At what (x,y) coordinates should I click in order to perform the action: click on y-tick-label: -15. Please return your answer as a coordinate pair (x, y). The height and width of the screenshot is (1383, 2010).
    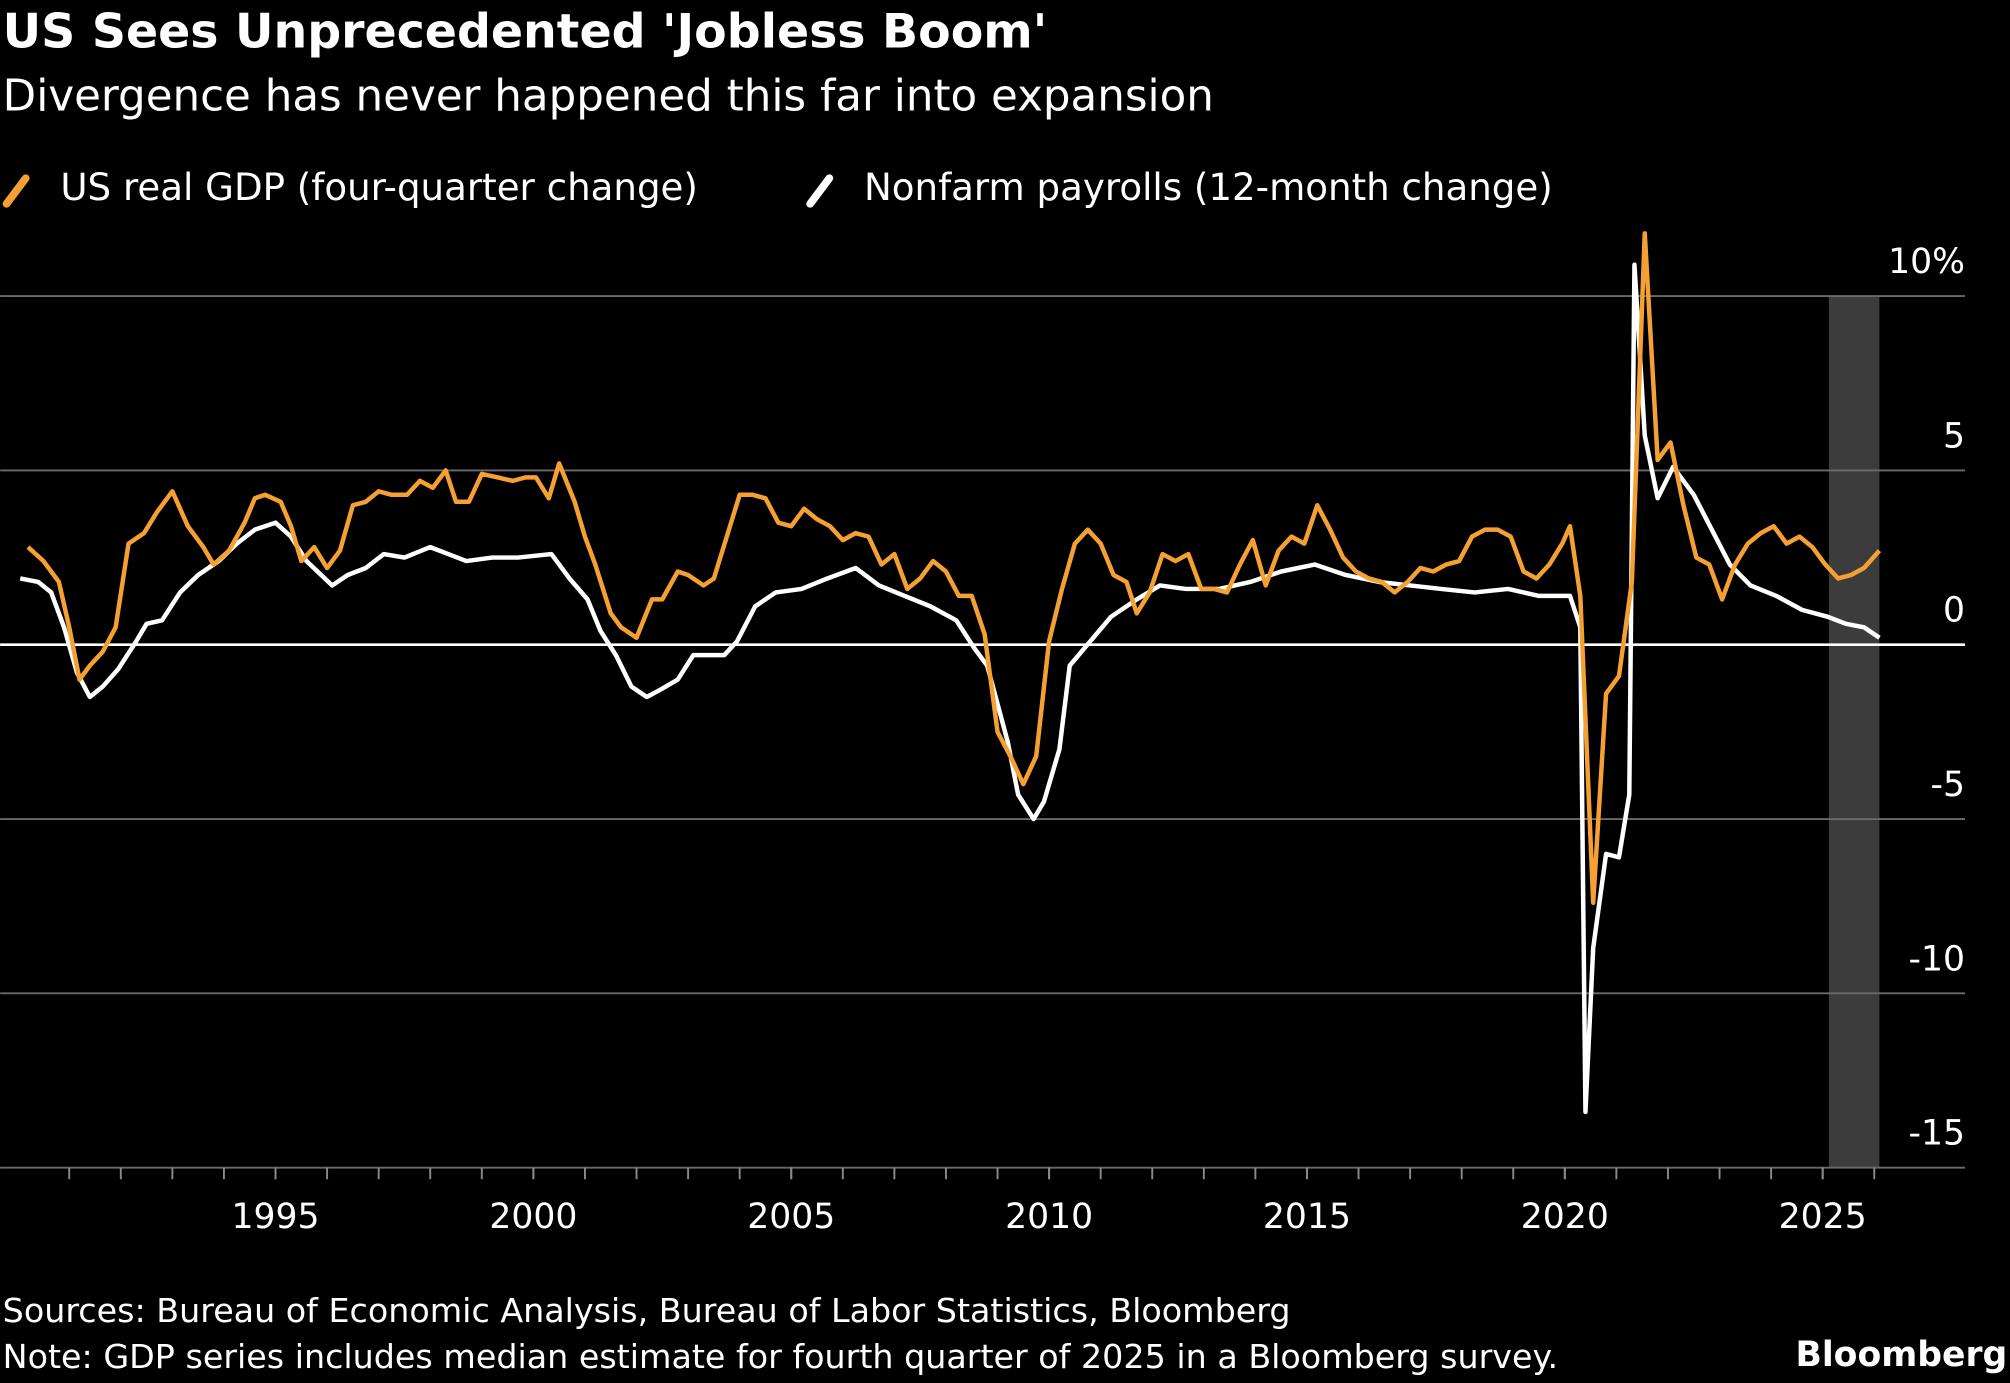
    Looking at the image, I should click on (1937, 1134).